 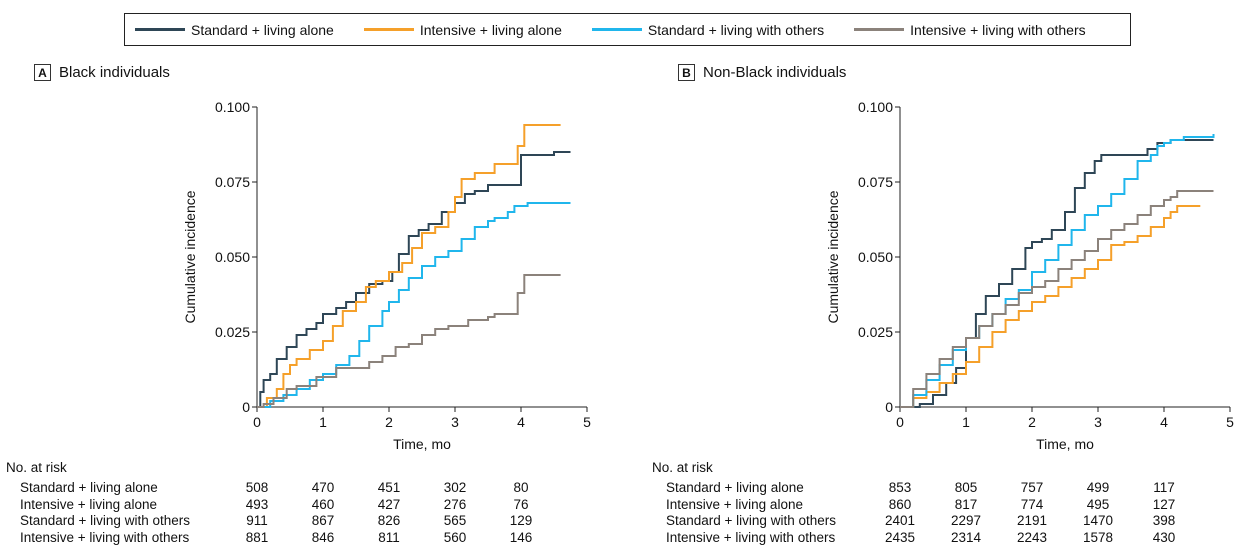 What do you see at coordinates (36, 467) in the screenshot?
I see `risk-title-a: No. at risk` at bounding box center [36, 467].